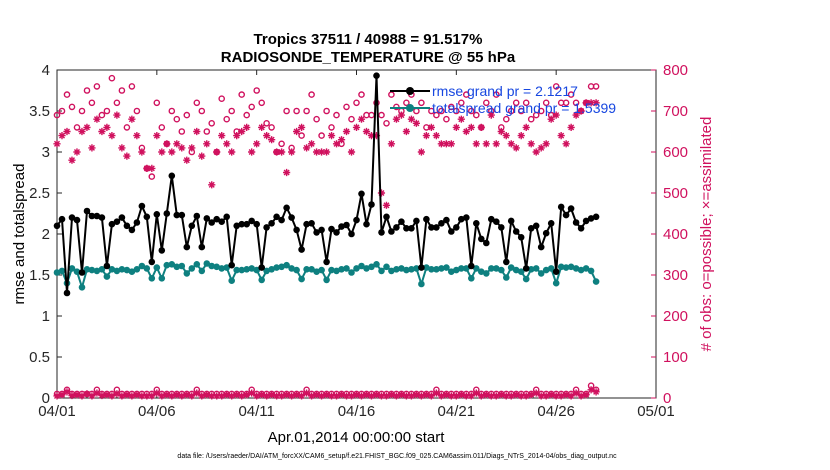 This screenshot has width=830, height=470. Describe the element at coordinates (46, 152) in the screenshot. I see `y-tick-label: 3` at that location.